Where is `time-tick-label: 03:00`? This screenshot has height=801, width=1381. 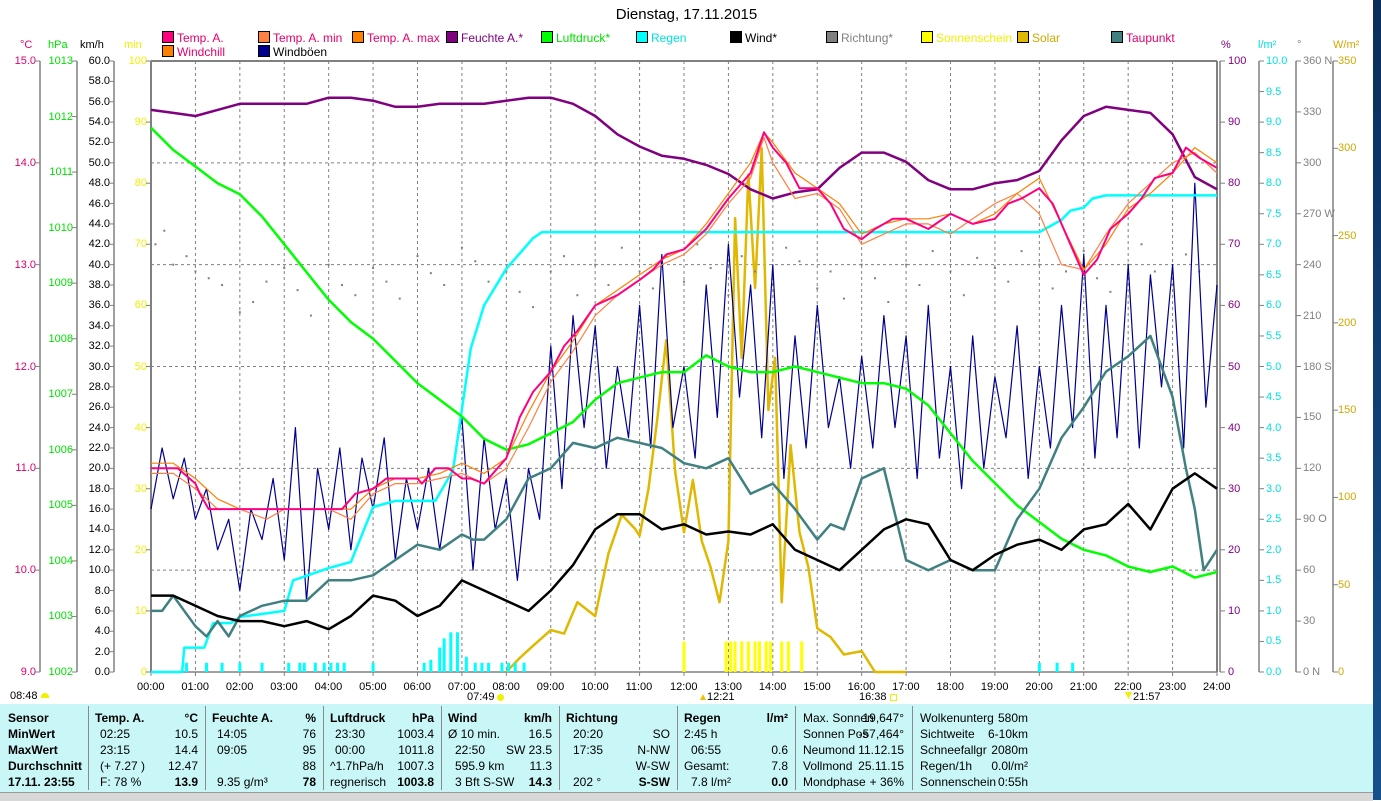
time-tick-label: 03:00 is located at coordinates (284, 687).